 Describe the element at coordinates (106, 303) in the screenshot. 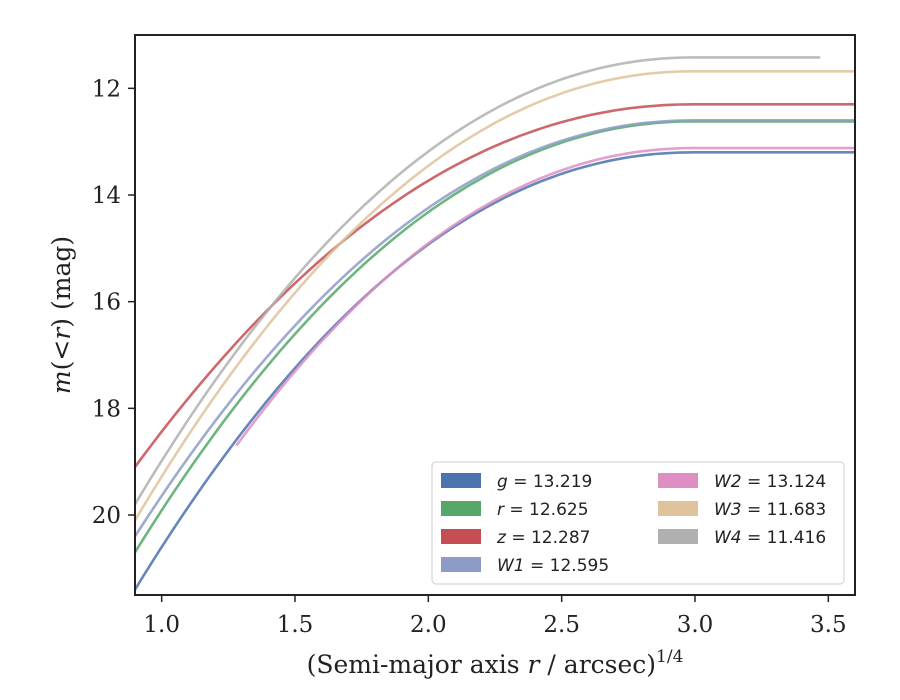

I see `y-tick-label: 16` at that location.